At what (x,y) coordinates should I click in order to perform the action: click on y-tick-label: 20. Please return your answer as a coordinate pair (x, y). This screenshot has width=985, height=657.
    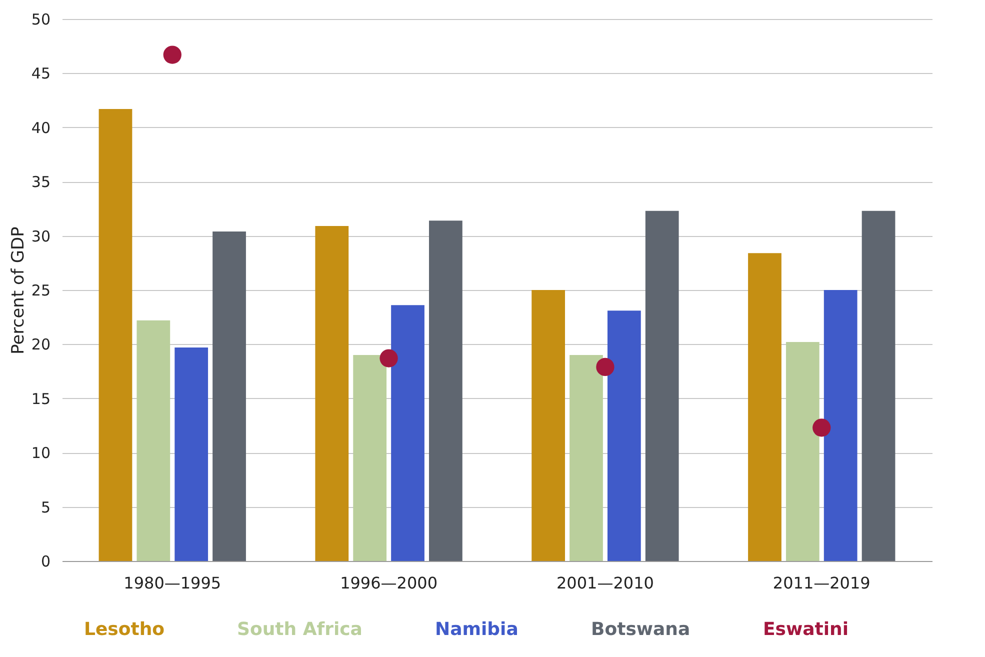
    Looking at the image, I should click on (40, 345).